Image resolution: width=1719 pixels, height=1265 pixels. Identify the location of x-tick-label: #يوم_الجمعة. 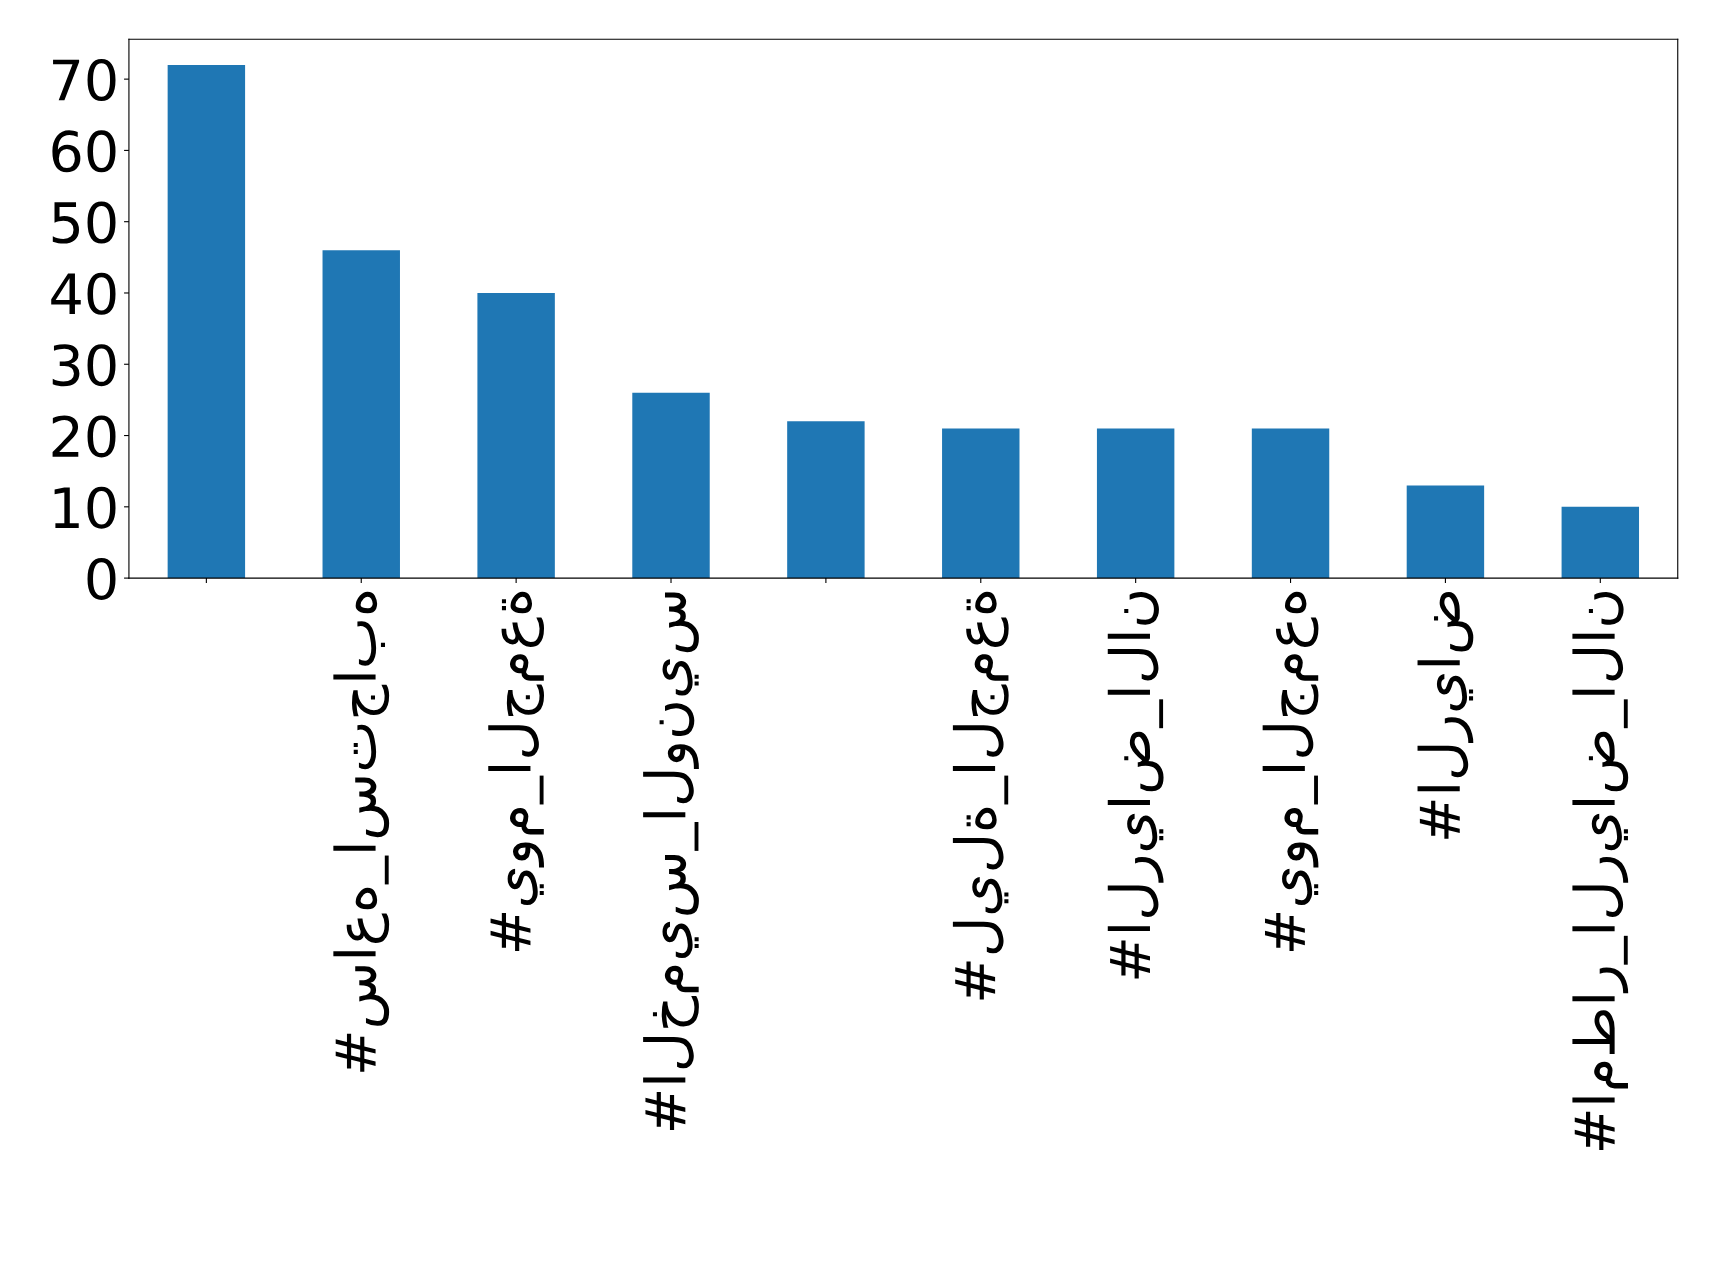
(516, 771).